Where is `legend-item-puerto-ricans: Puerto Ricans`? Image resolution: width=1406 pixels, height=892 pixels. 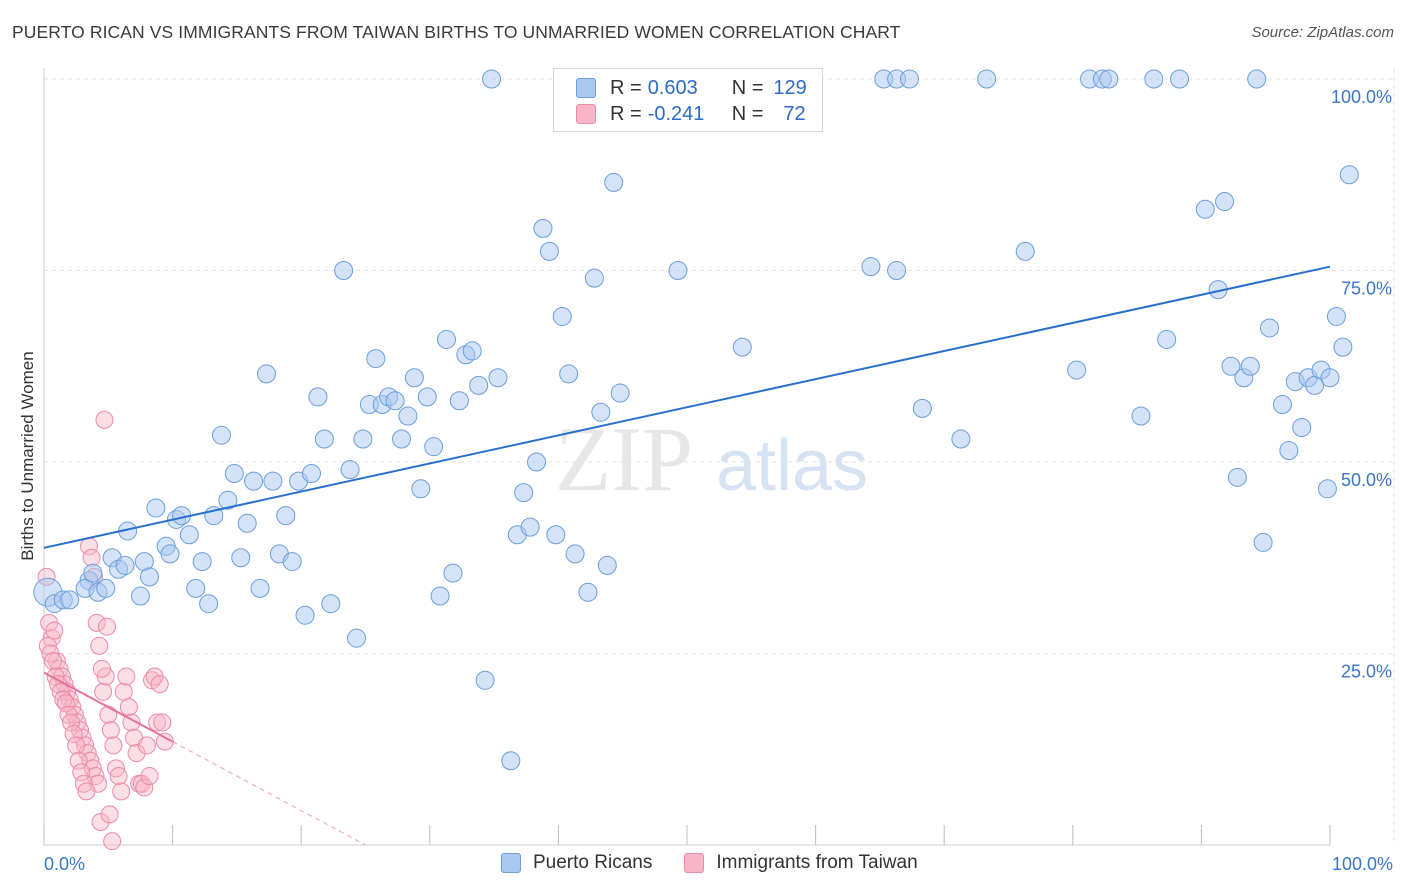
legend-item-puerto-ricans: Puerto Ricans is located at coordinates (576, 863).